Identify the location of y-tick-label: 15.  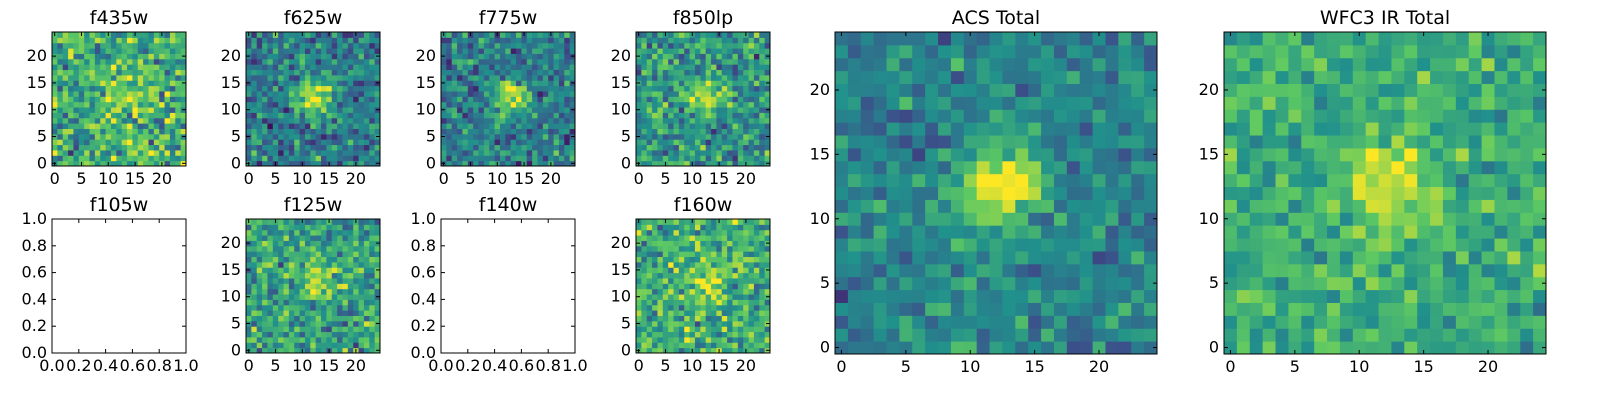
(231, 82).